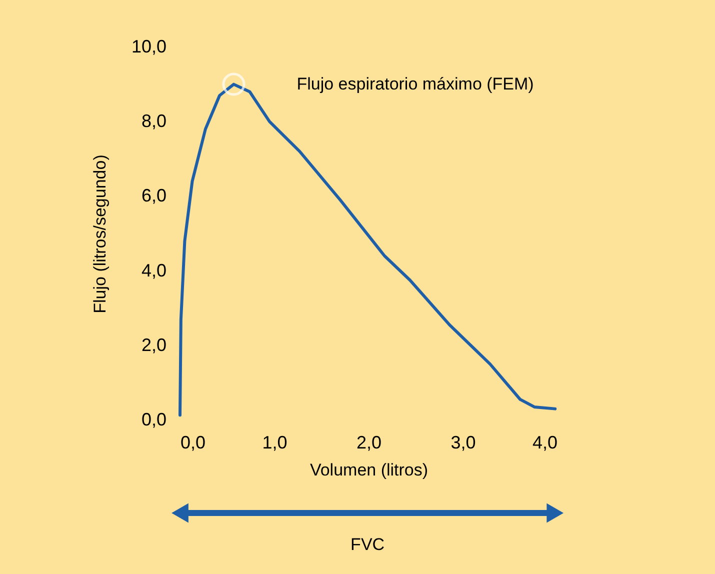  What do you see at coordinates (193, 442) in the screenshot?
I see `x-tick-label: 0,0` at bounding box center [193, 442].